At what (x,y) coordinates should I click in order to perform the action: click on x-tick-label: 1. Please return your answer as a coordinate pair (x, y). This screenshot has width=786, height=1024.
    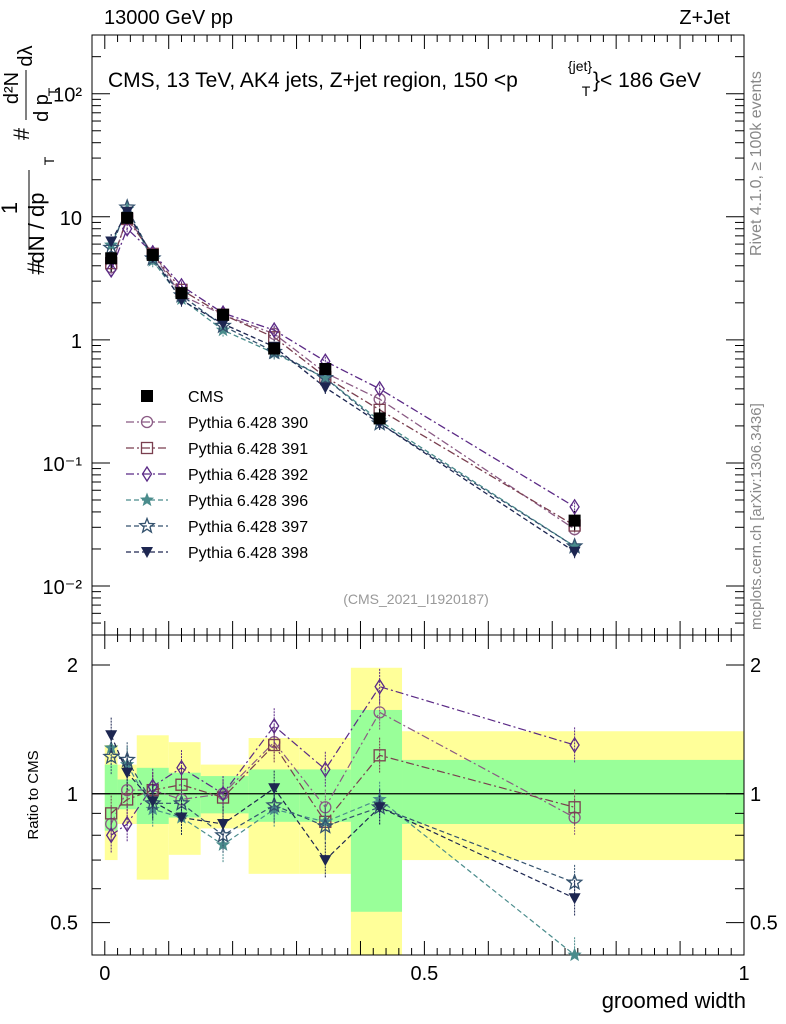
    Looking at the image, I should click on (743, 974).